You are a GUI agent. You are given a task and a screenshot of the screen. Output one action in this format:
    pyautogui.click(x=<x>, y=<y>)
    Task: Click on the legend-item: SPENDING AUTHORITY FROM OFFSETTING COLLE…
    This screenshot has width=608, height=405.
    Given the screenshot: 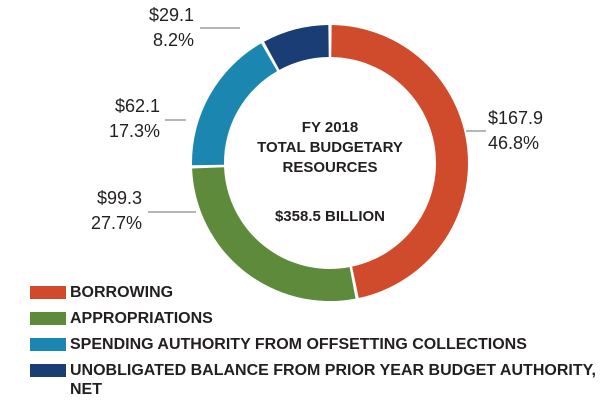 What is the action you would take?
    pyautogui.click(x=304, y=344)
    